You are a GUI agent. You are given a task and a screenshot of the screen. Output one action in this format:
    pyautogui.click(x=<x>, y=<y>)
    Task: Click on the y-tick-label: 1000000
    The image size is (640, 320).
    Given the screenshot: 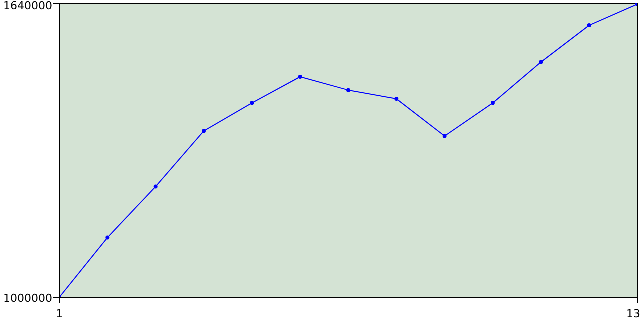 What is the action you would take?
    pyautogui.click(x=28, y=298)
    